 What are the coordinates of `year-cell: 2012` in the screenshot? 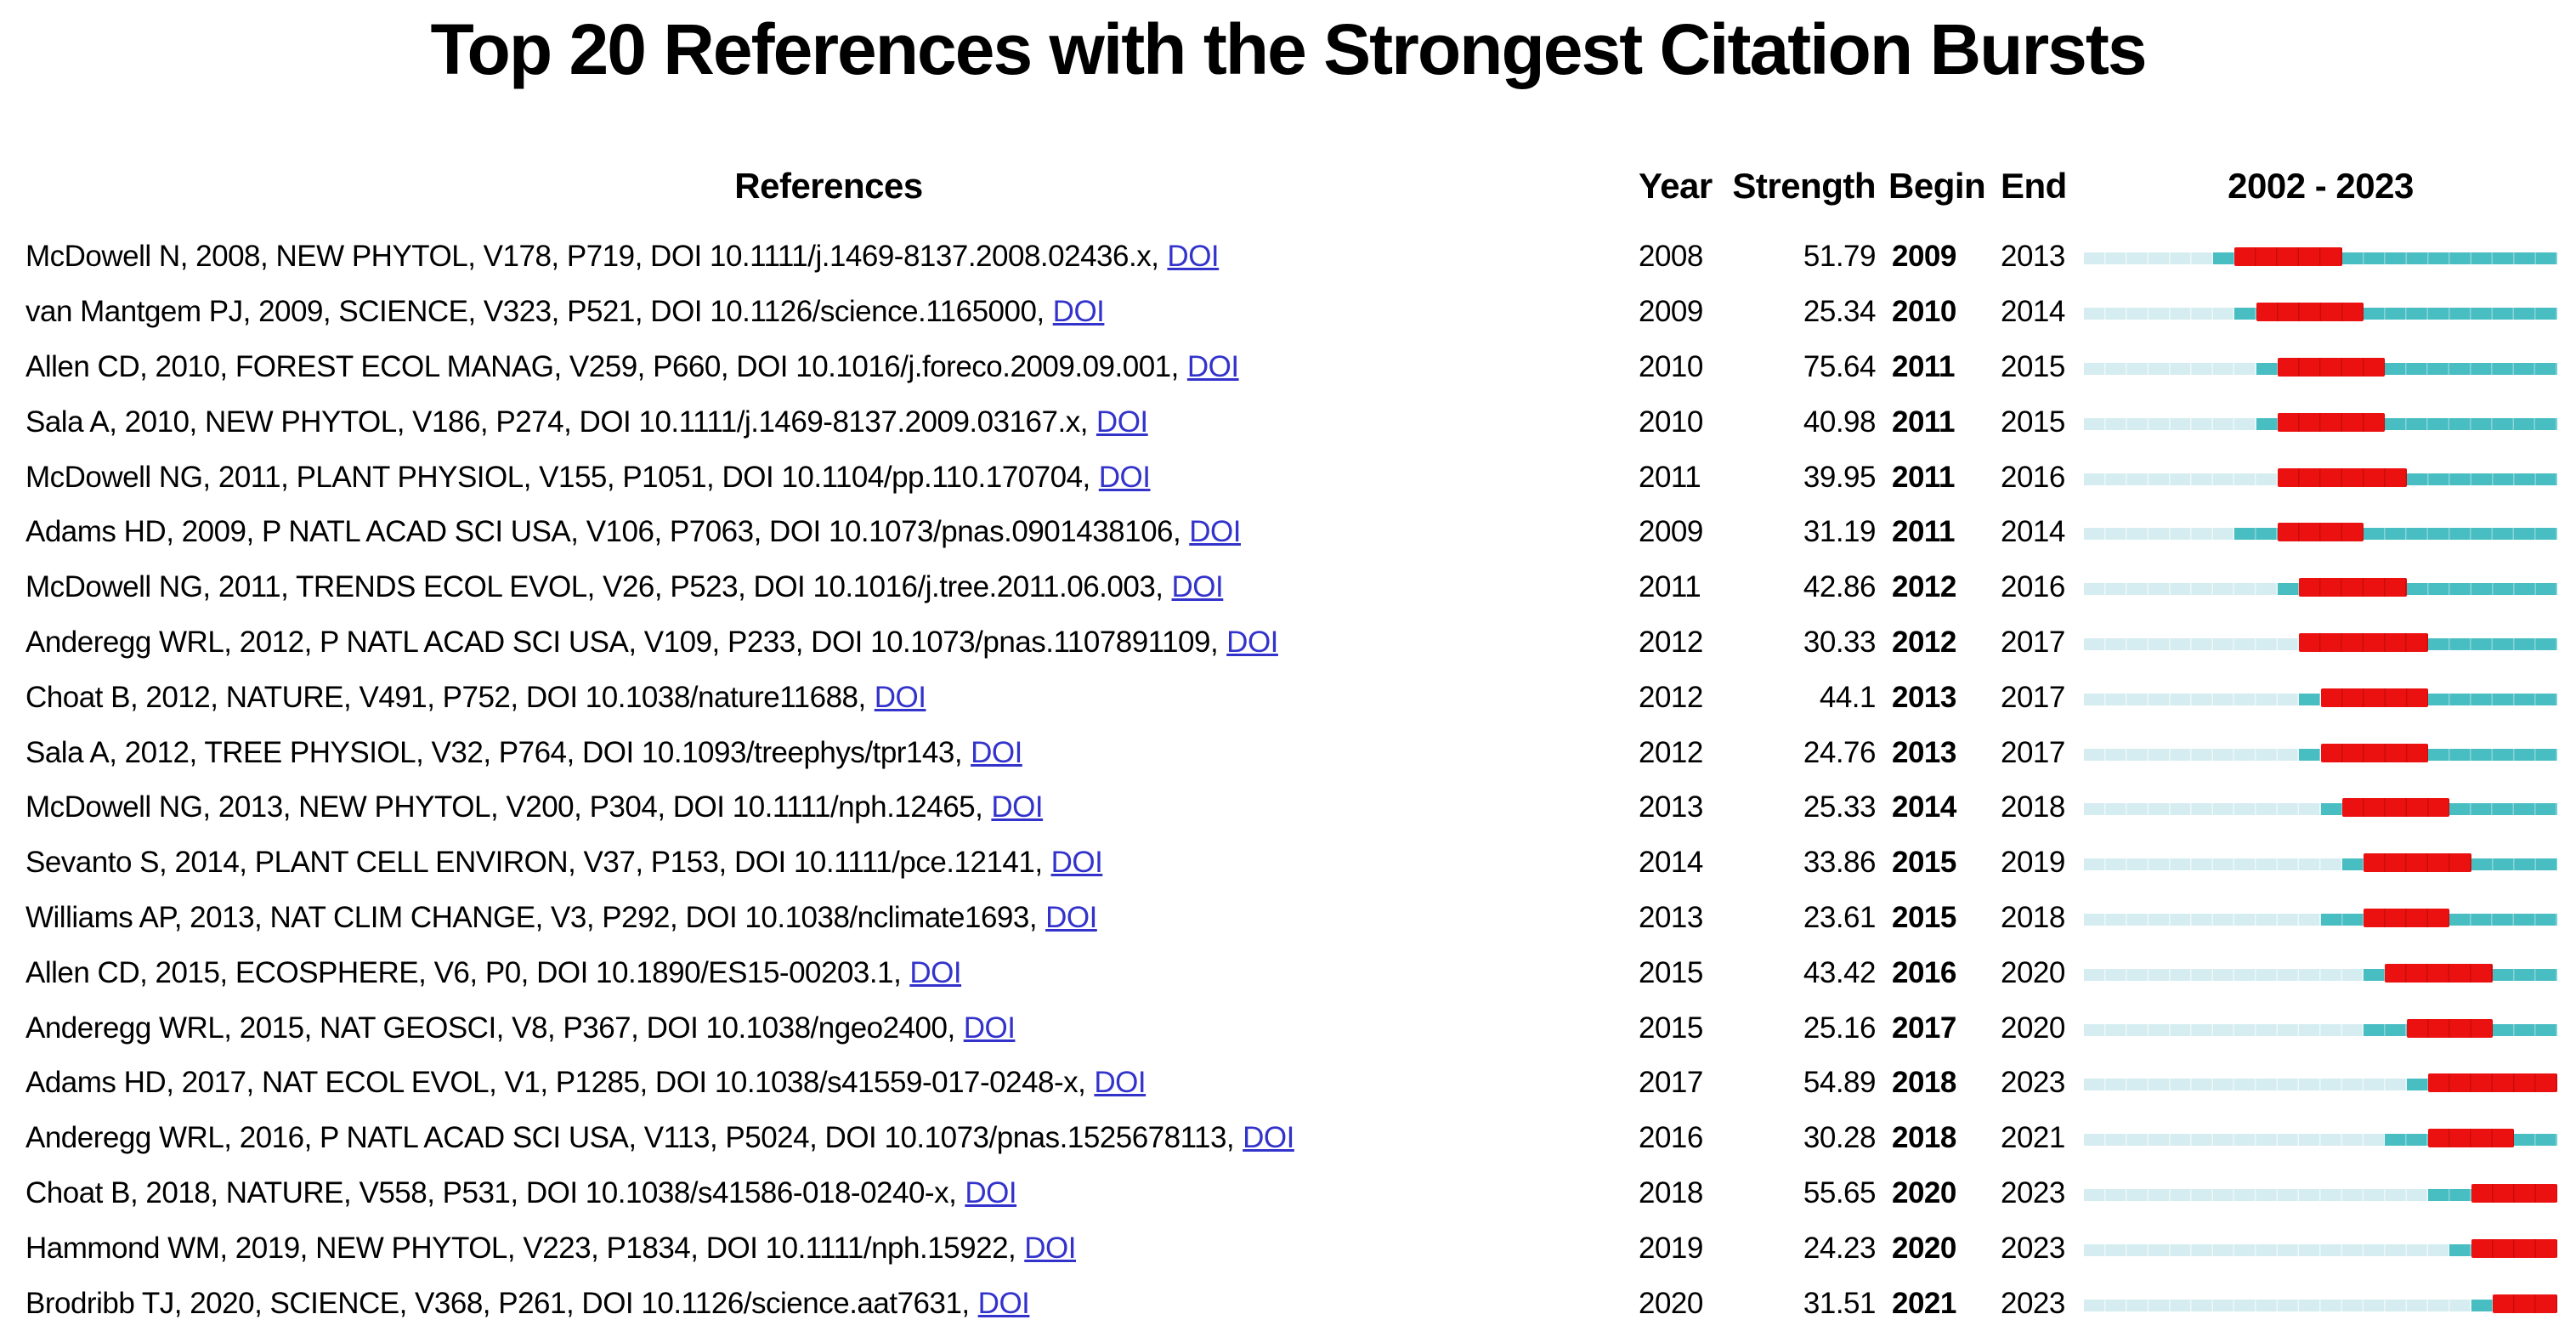 It's located at (1671, 697).